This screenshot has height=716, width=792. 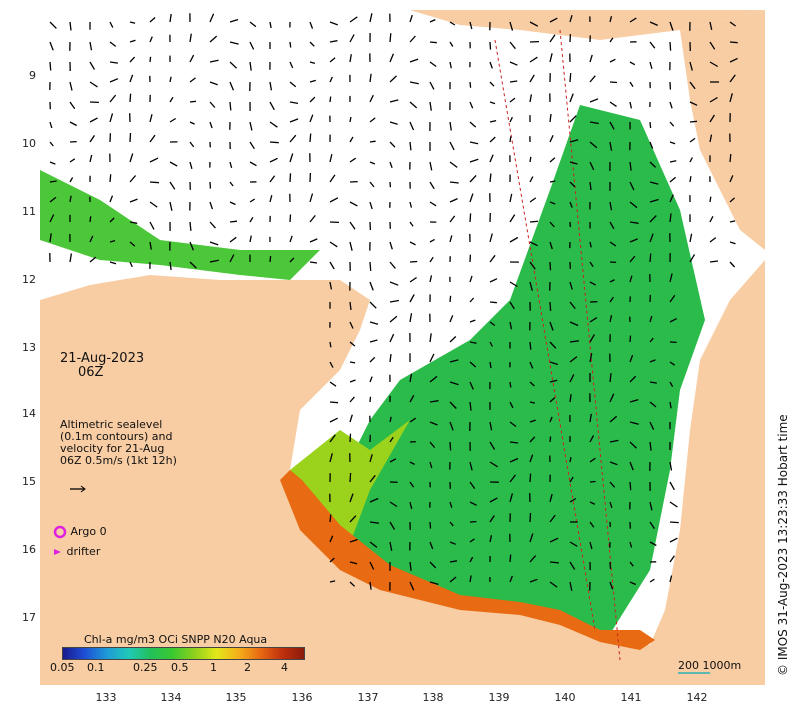 I want to click on argo-legend: Argo 0, so click(x=80, y=532).